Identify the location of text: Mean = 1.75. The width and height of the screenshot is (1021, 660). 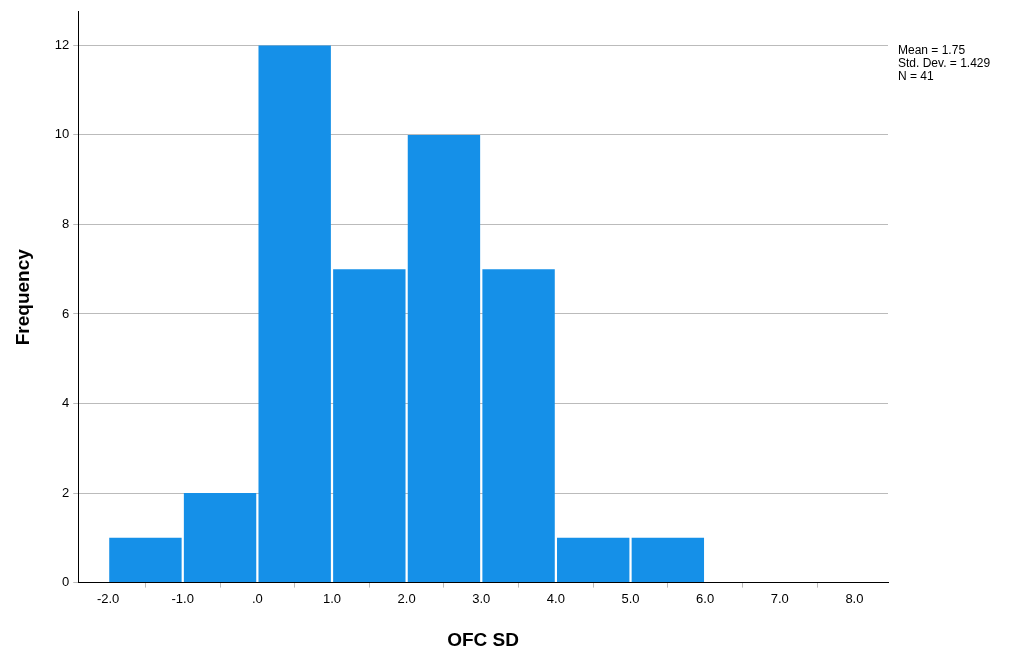
(932, 50).